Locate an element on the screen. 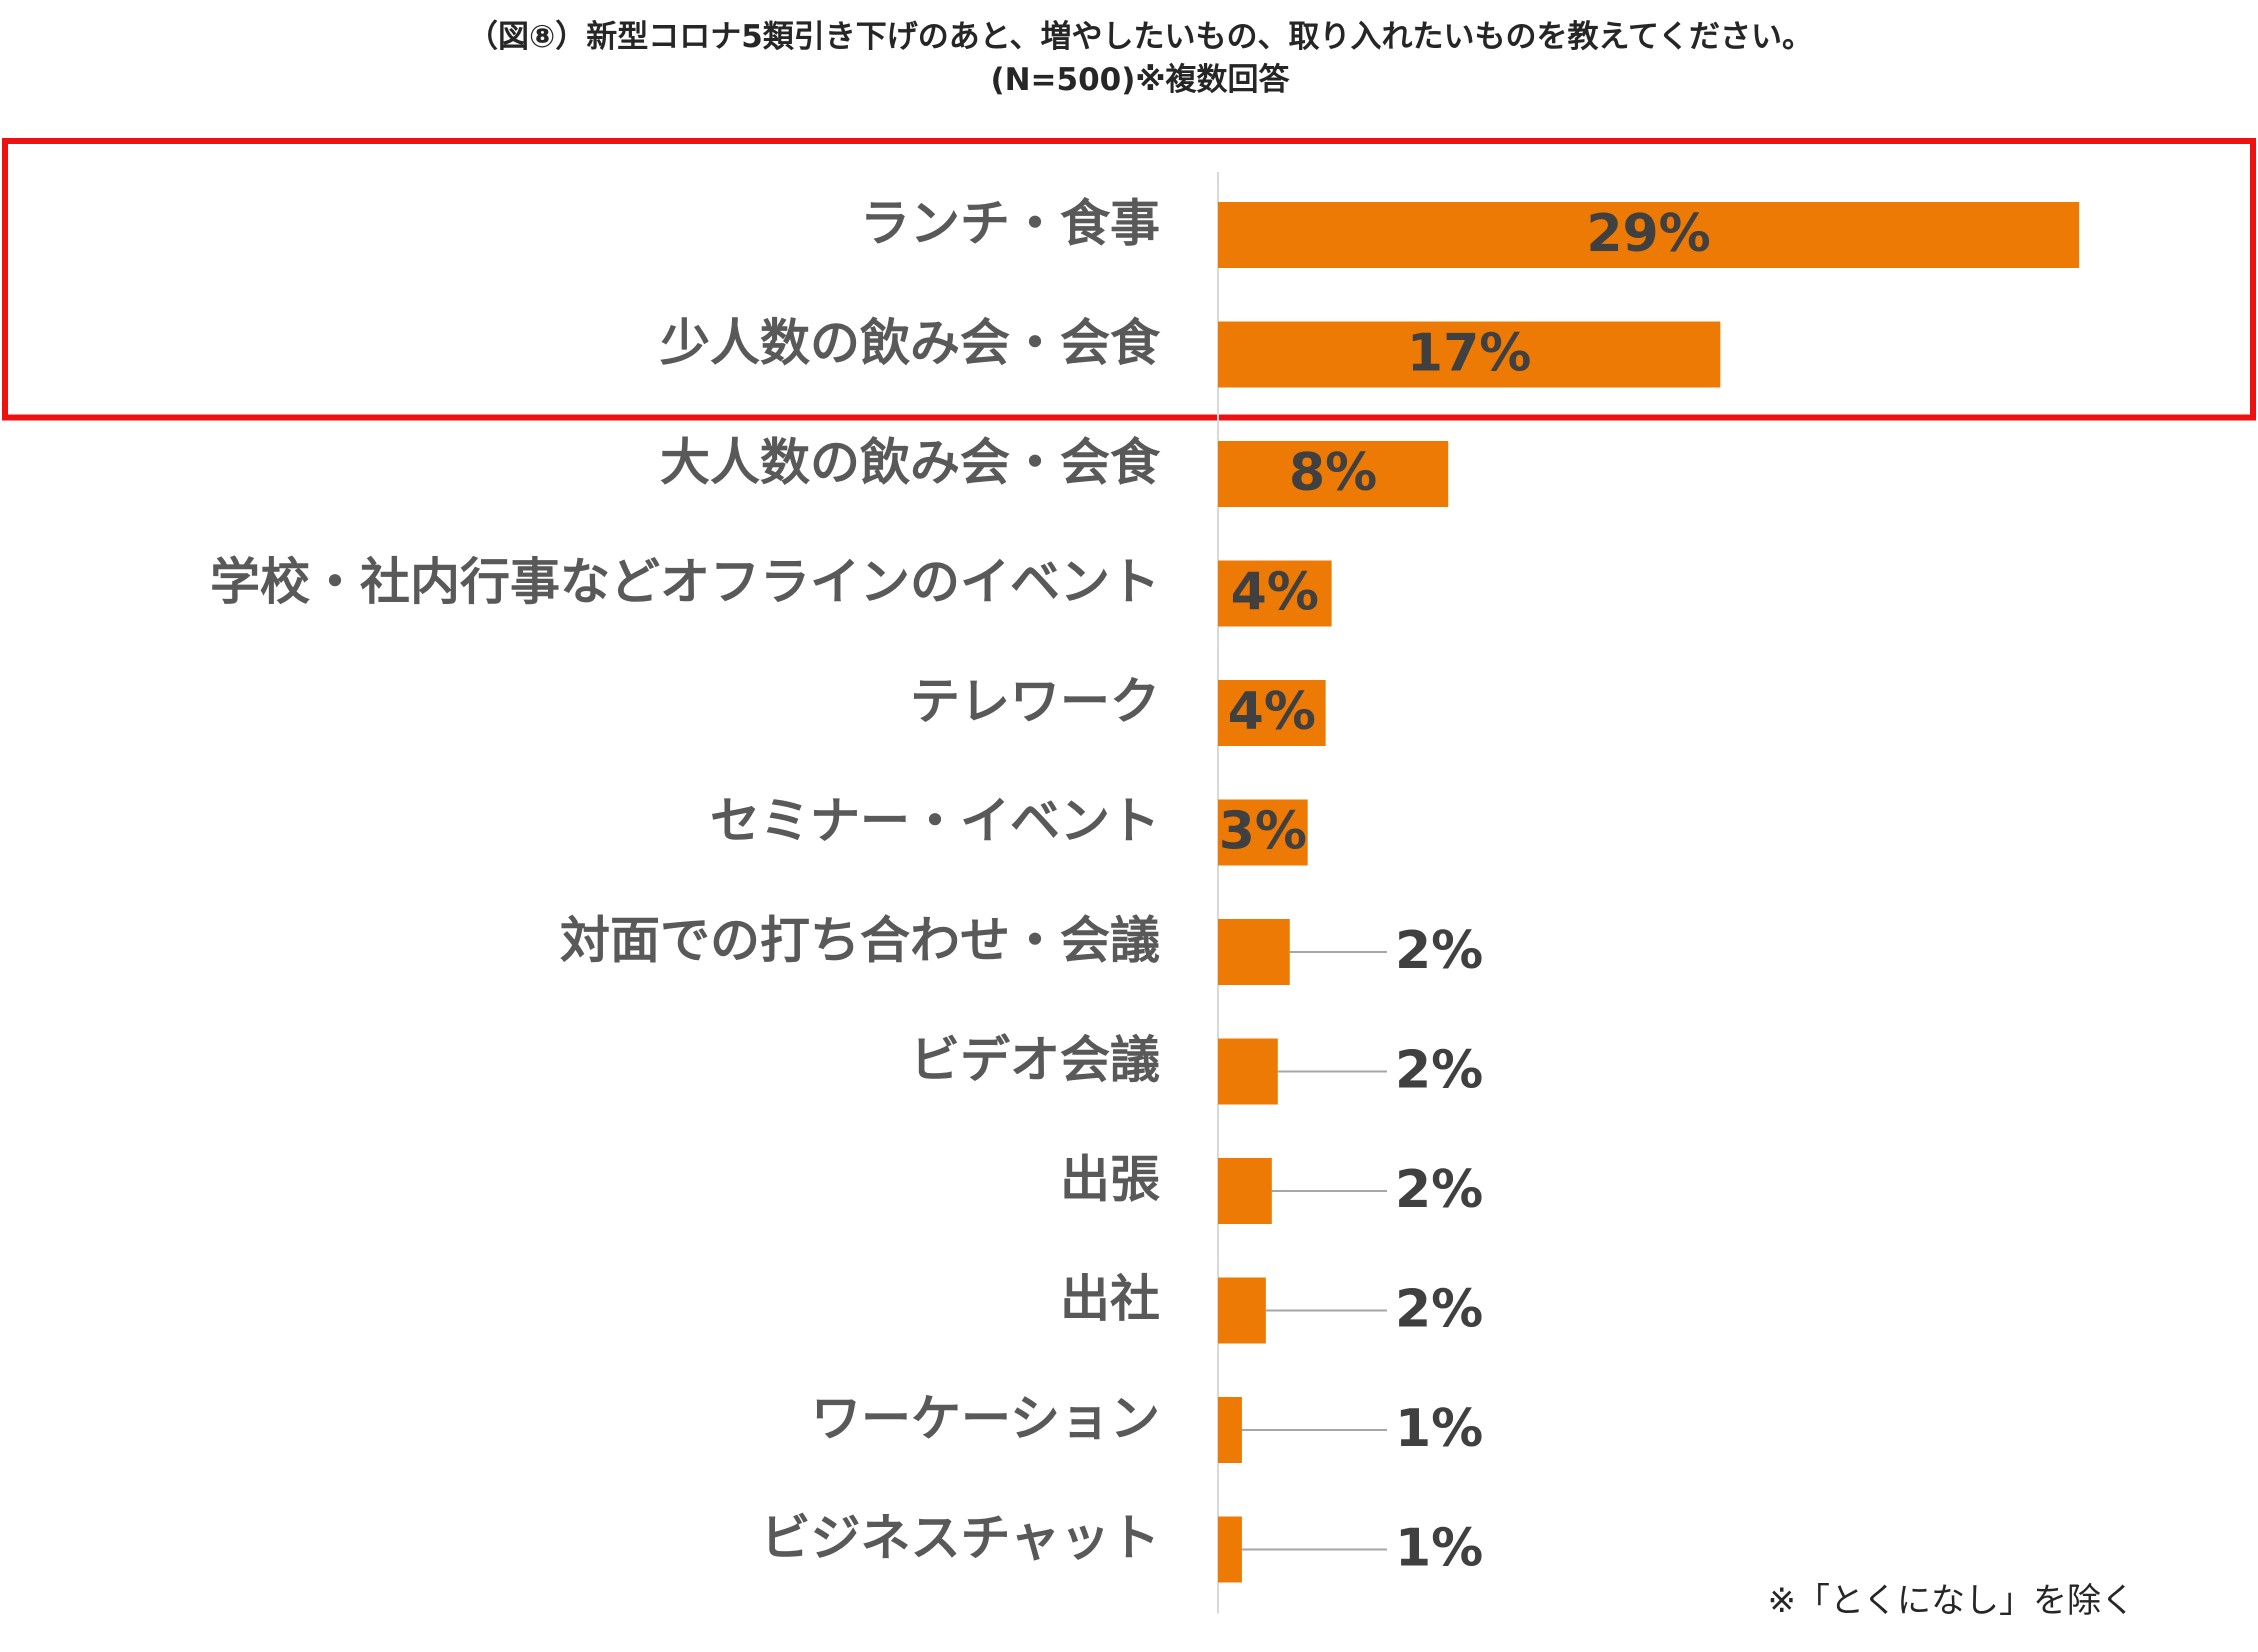 The height and width of the screenshot is (1652, 2258). category-label: 出社 is located at coordinates (1110, 1299).